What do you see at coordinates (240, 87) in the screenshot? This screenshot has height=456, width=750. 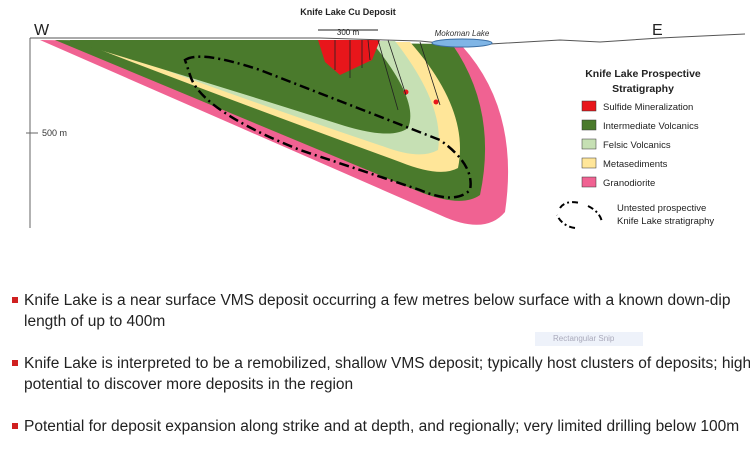 I see `intermediate-volcanics-core` at bounding box center [240, 87].